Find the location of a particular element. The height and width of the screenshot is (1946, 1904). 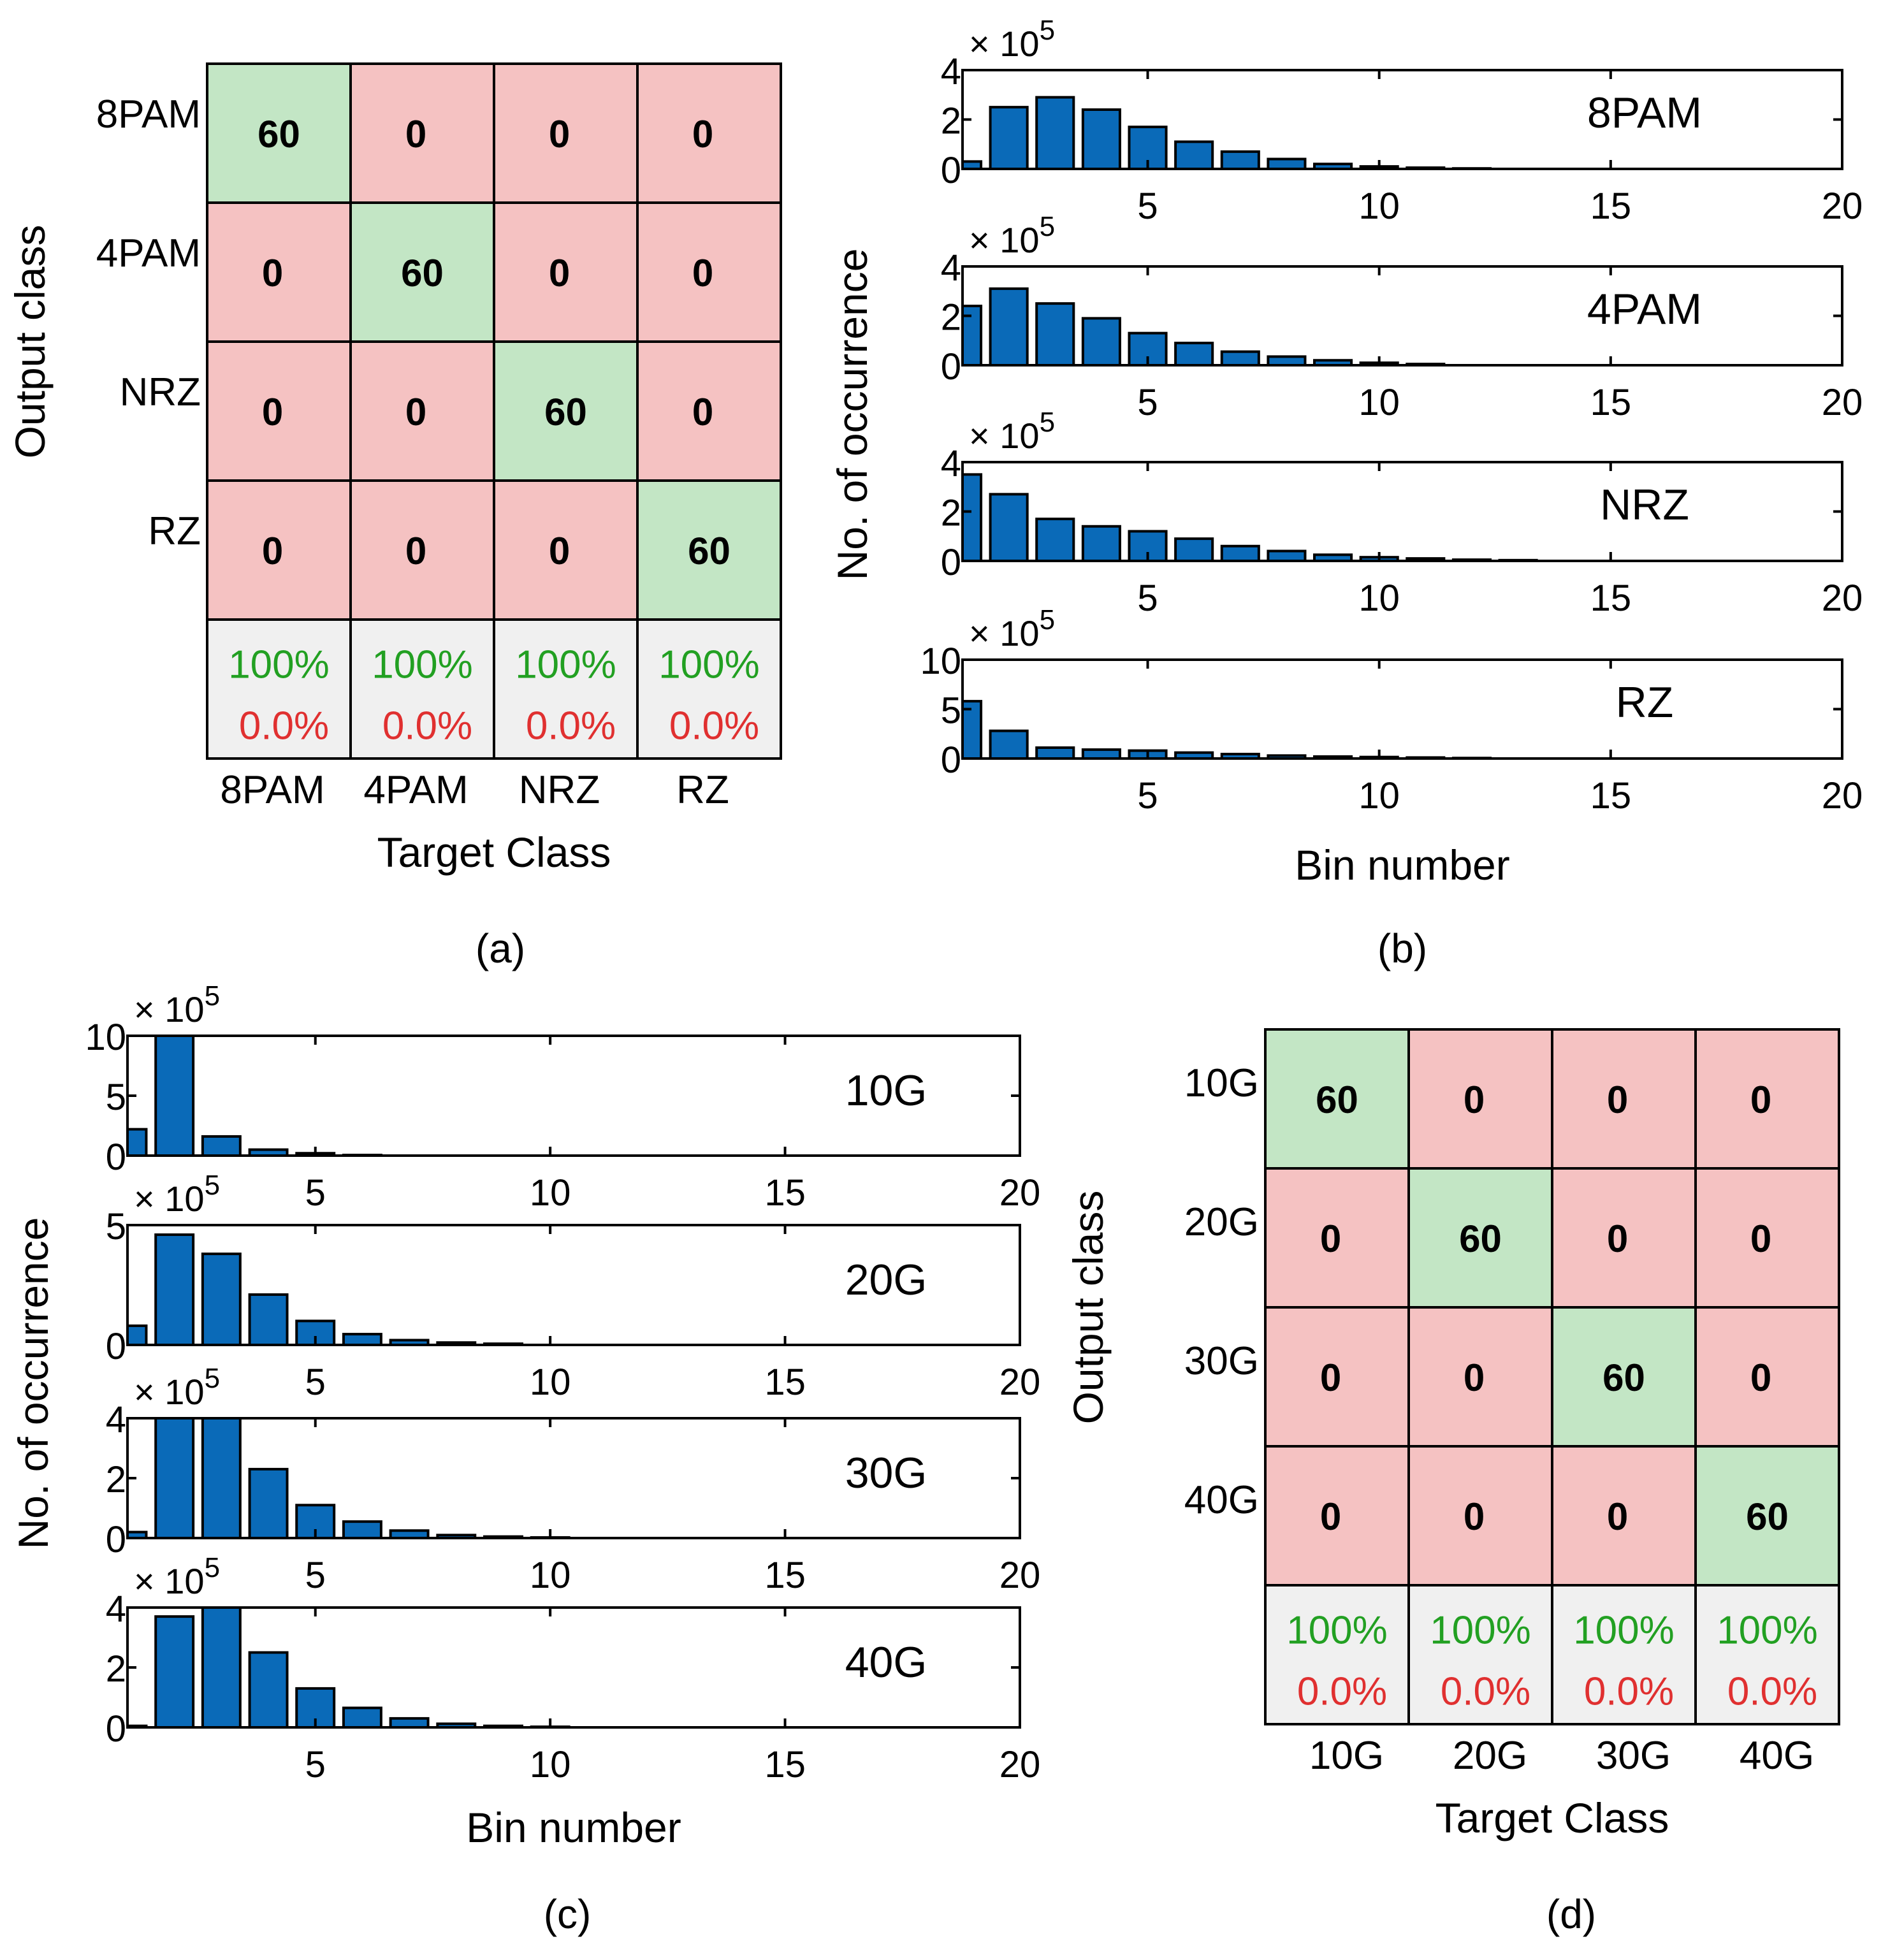

column-label: 10G is located at coordinates (1346, 1756).